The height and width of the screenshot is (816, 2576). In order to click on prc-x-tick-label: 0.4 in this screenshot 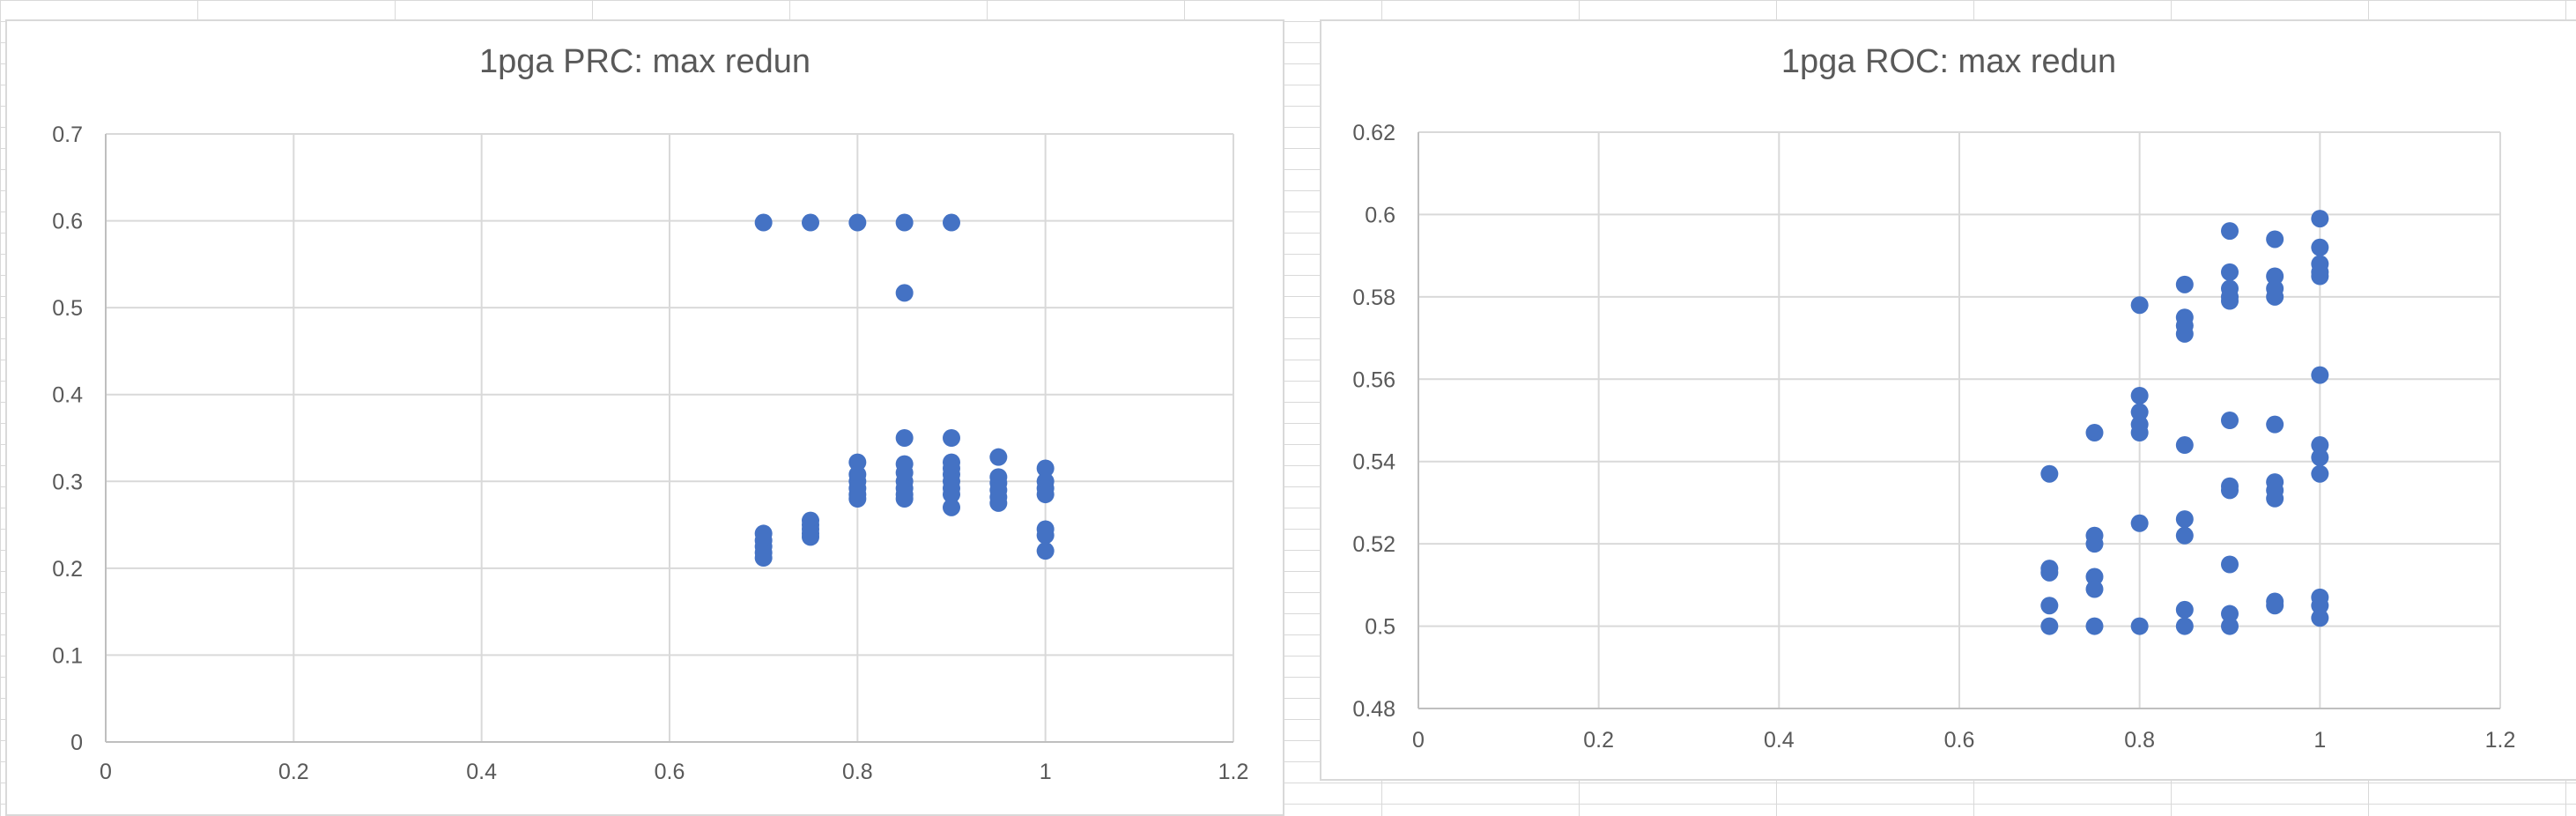, I will do `click(482, 772)`.